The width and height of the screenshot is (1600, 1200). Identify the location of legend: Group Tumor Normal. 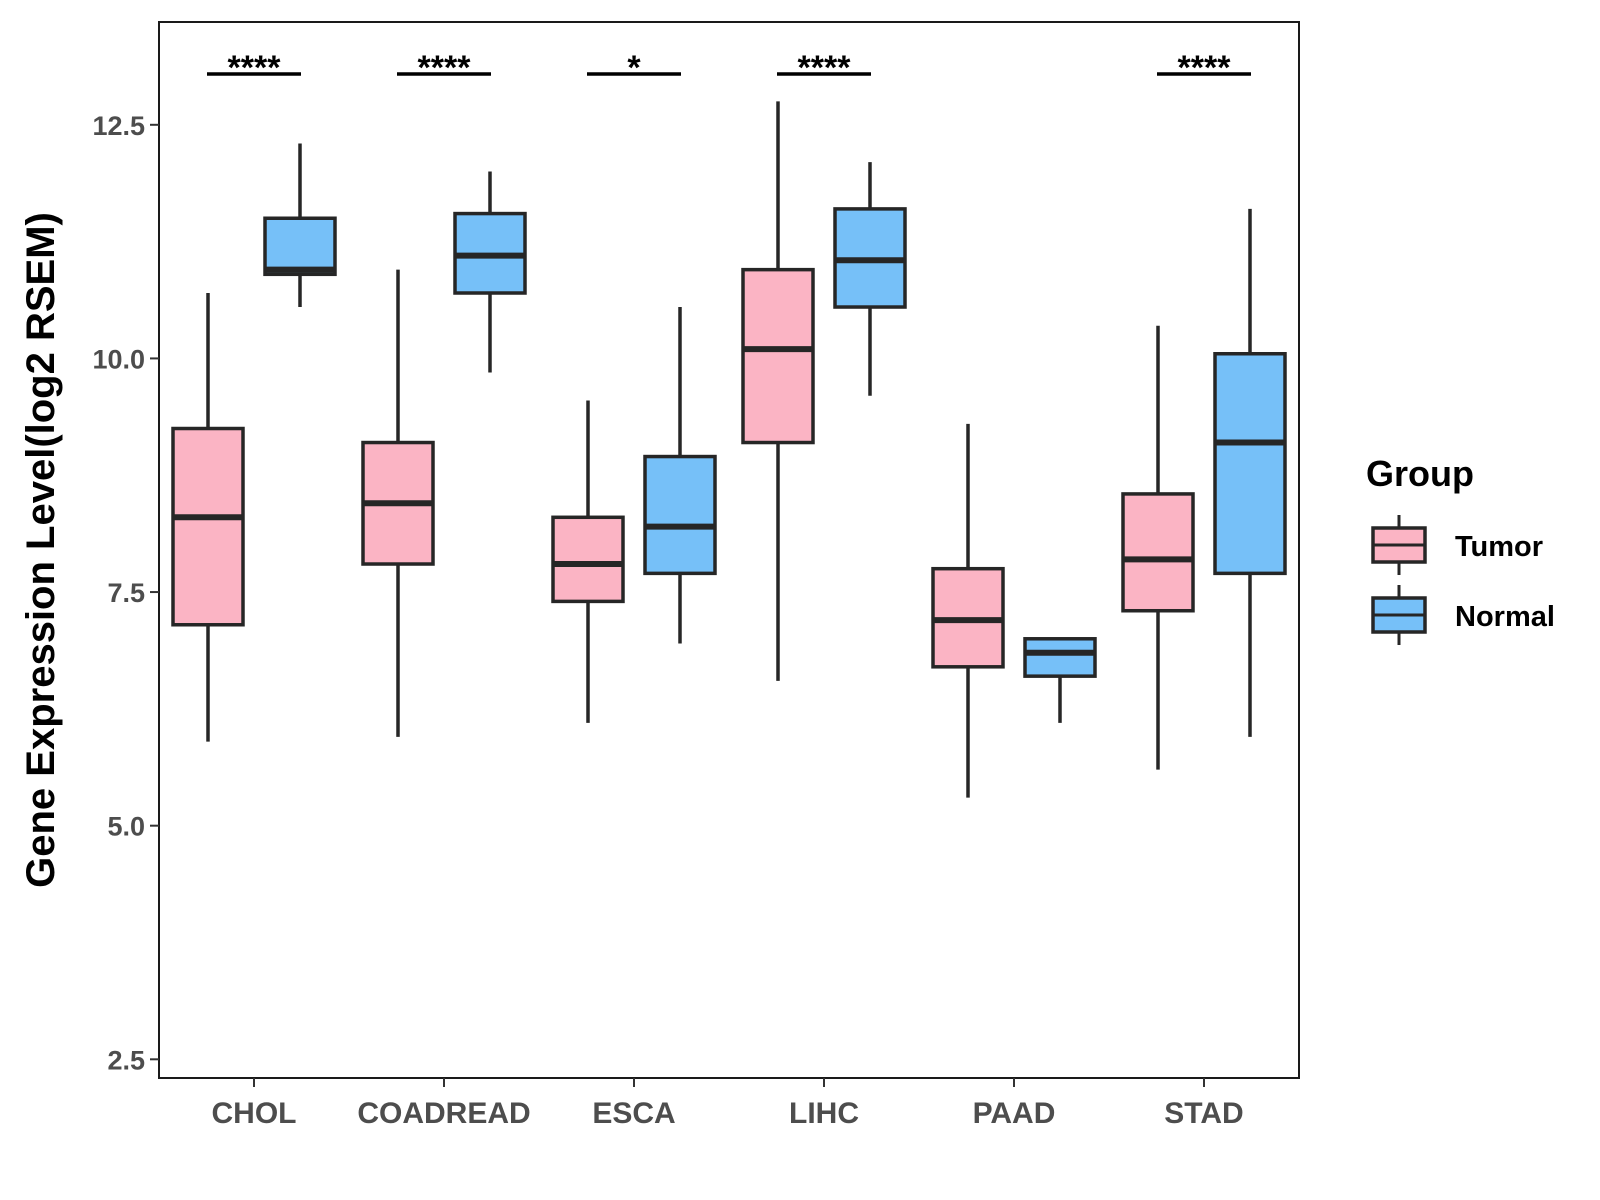
(1460, 549).